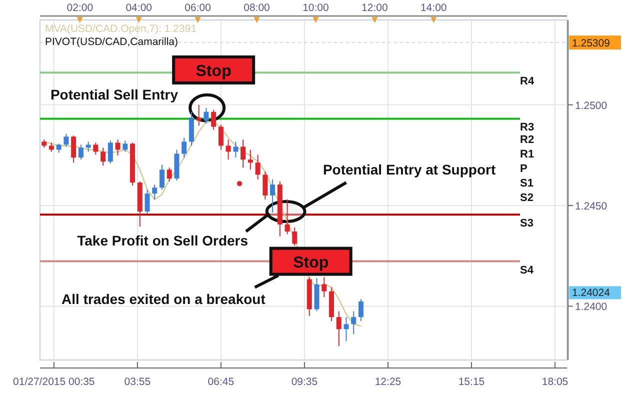 This screenshot has height=394, width=623. Describe the element at coordinates (591, 206) in the screenshot. I see `y-tick-label: 1.2450` at that location.